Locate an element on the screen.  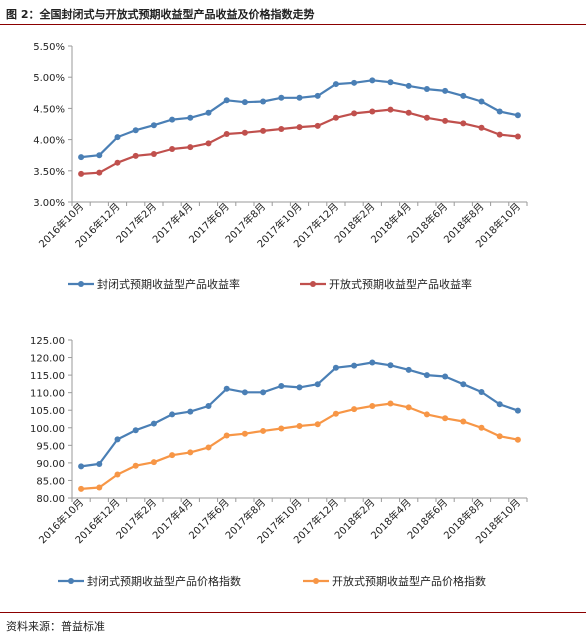
legend-label: 封闭式预期收益型产品收益率 is located at coordinates (168, 284).